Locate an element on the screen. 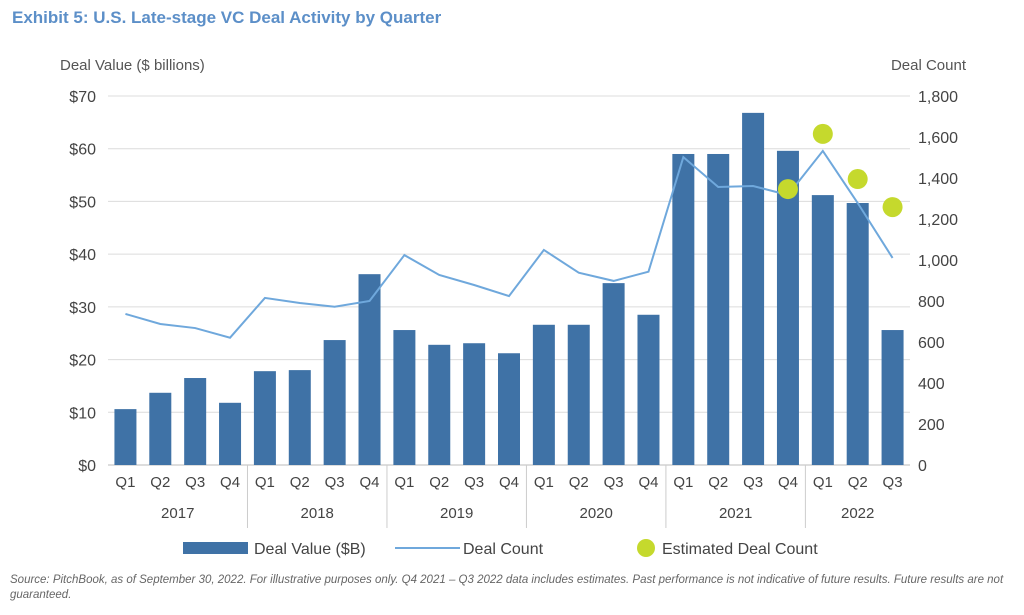 The image size is (1024, 615). y2-tick-label: 1,000 is located at coordinates (938, 261).